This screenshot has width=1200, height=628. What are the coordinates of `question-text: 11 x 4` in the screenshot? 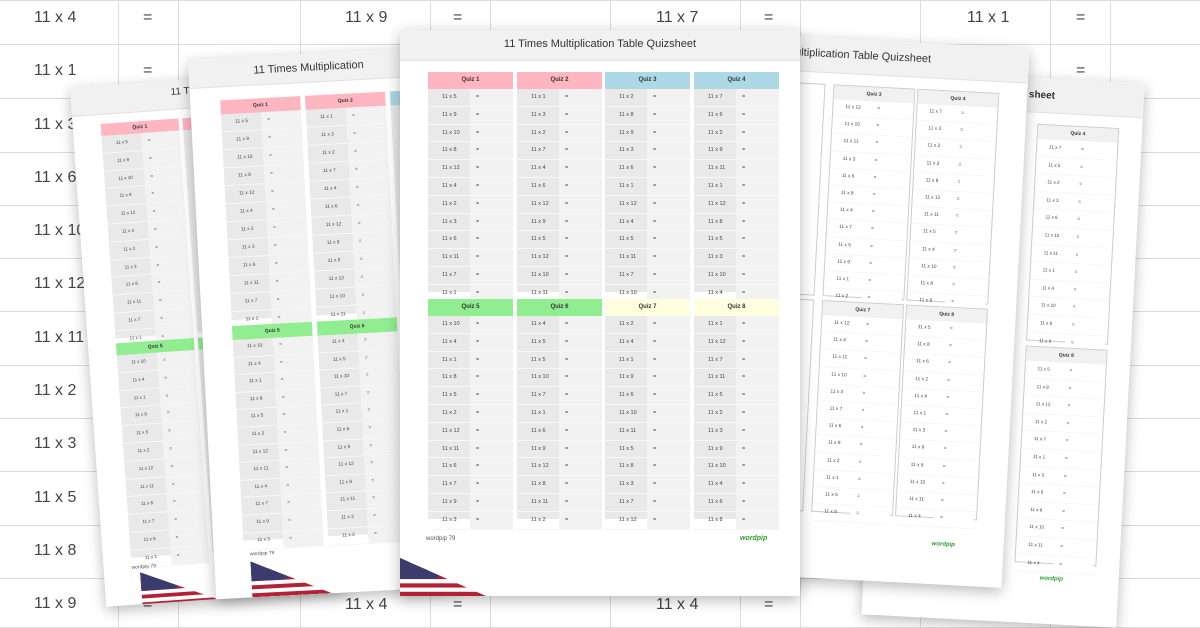 It's located at (128, 230).